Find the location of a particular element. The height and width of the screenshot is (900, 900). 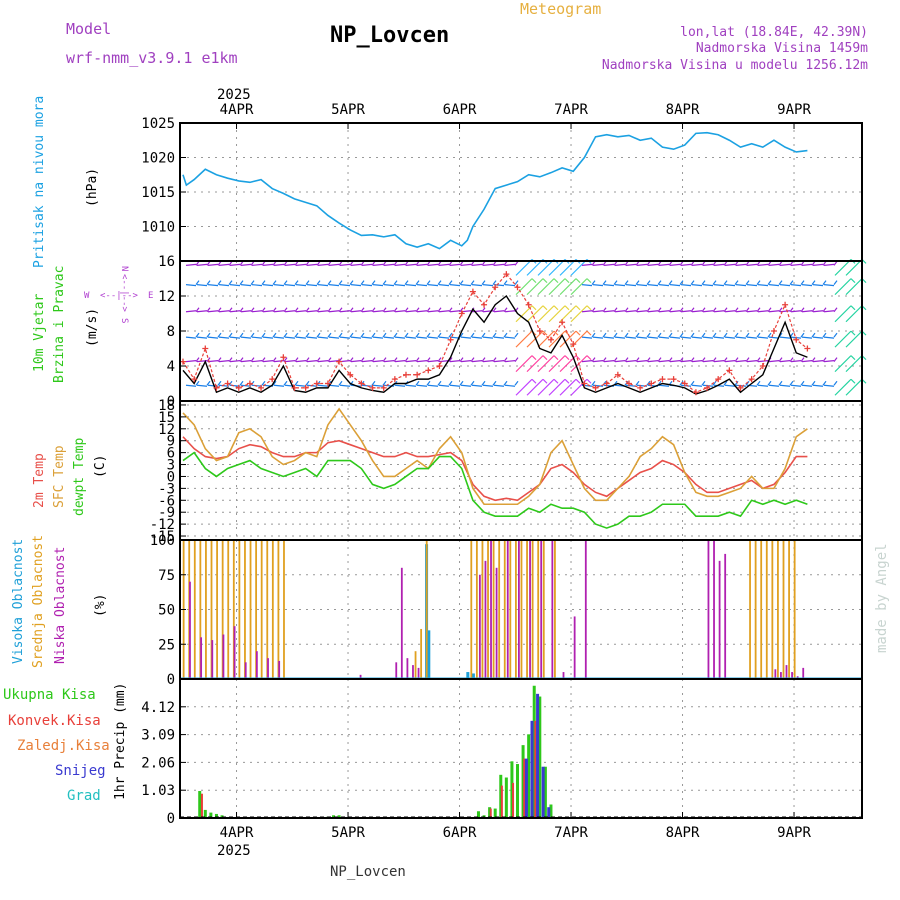

y-tick-label: 12 is located at coordinates (166, 297).